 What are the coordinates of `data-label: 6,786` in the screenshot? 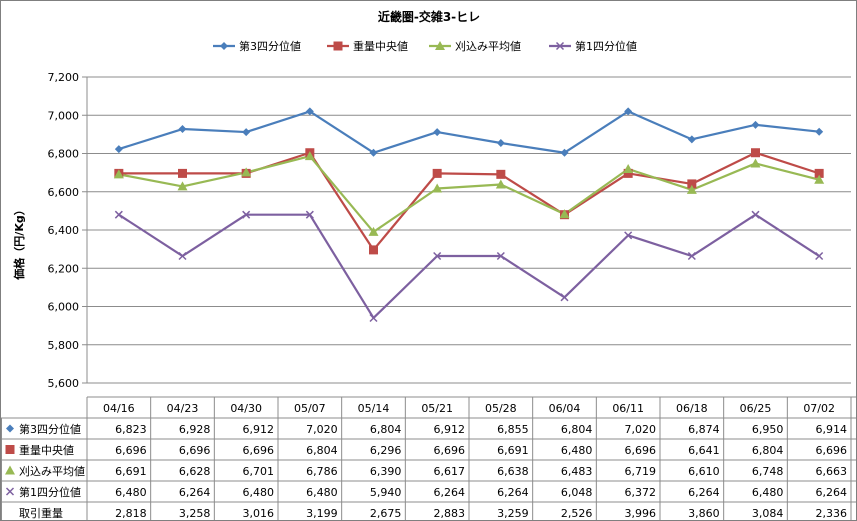 It's located at (322, 471).